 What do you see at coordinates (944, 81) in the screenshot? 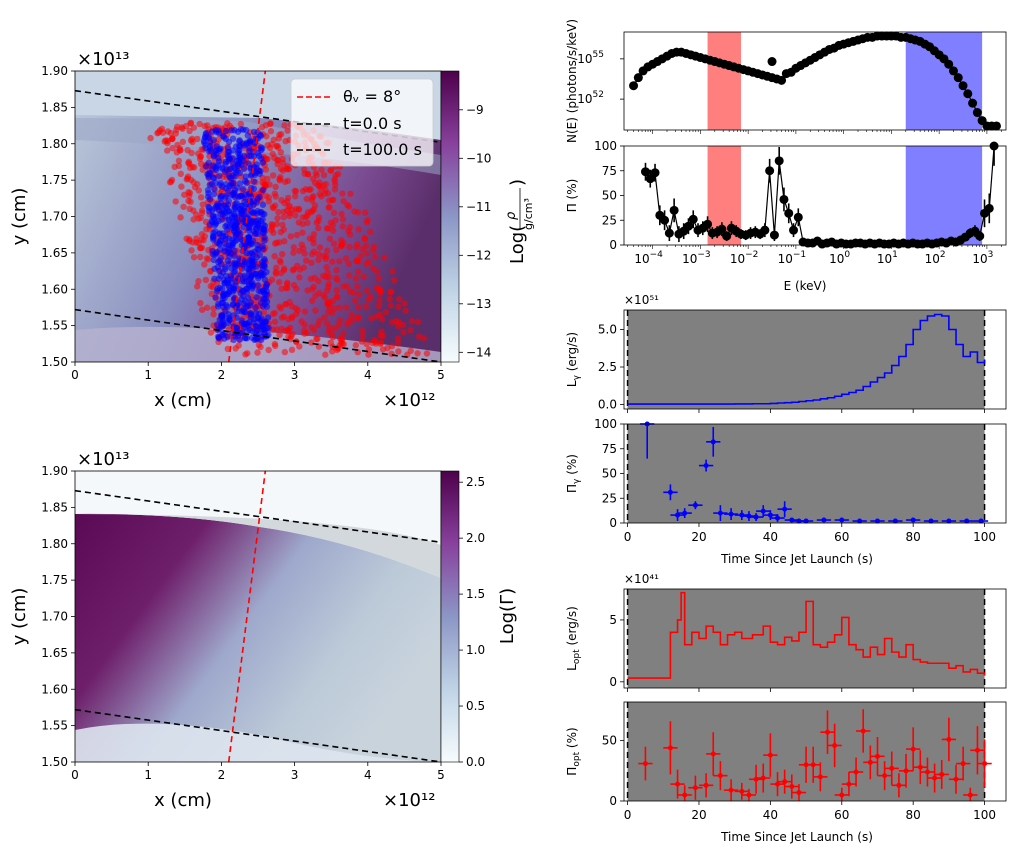
I see `spectrum-gamma-band` at bounding box center [944, 81].